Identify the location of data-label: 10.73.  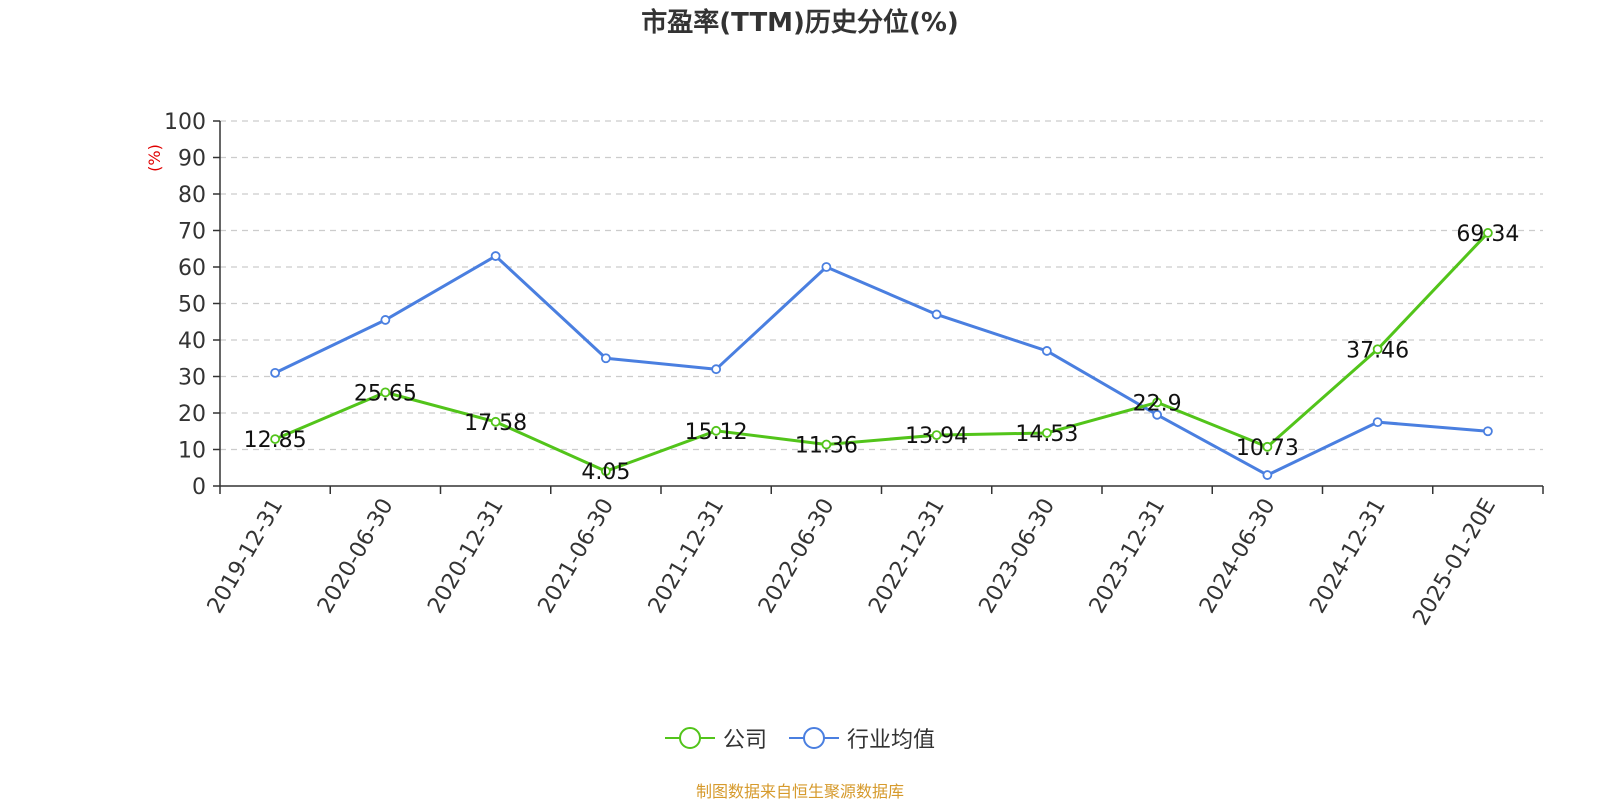
(1267, 448).